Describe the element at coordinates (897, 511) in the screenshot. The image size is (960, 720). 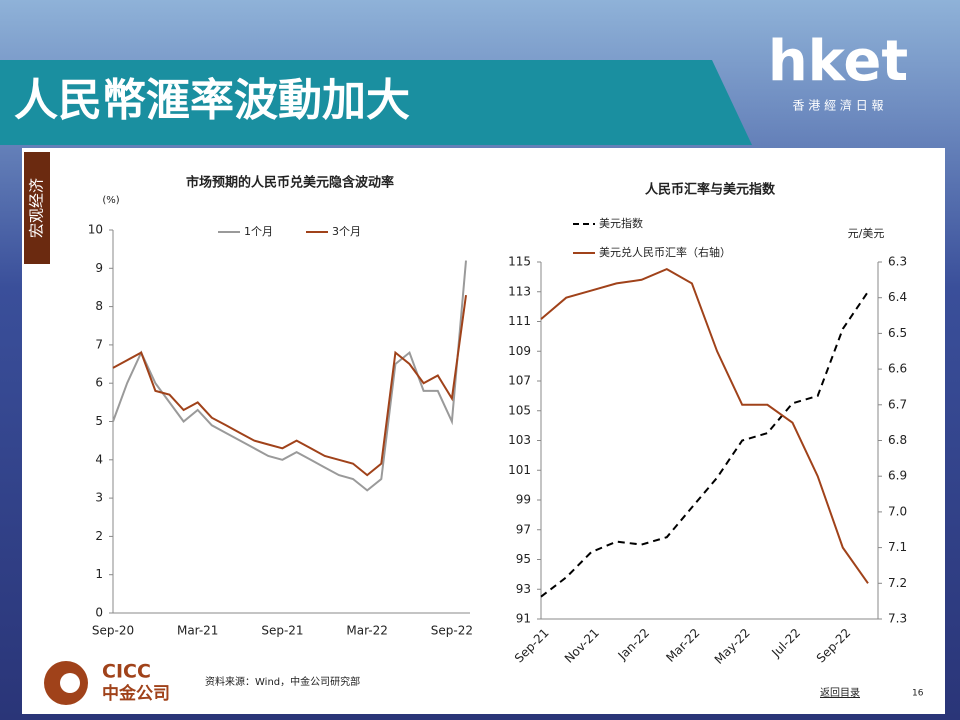
I see `y2-tick-label: 7.0` at that location.